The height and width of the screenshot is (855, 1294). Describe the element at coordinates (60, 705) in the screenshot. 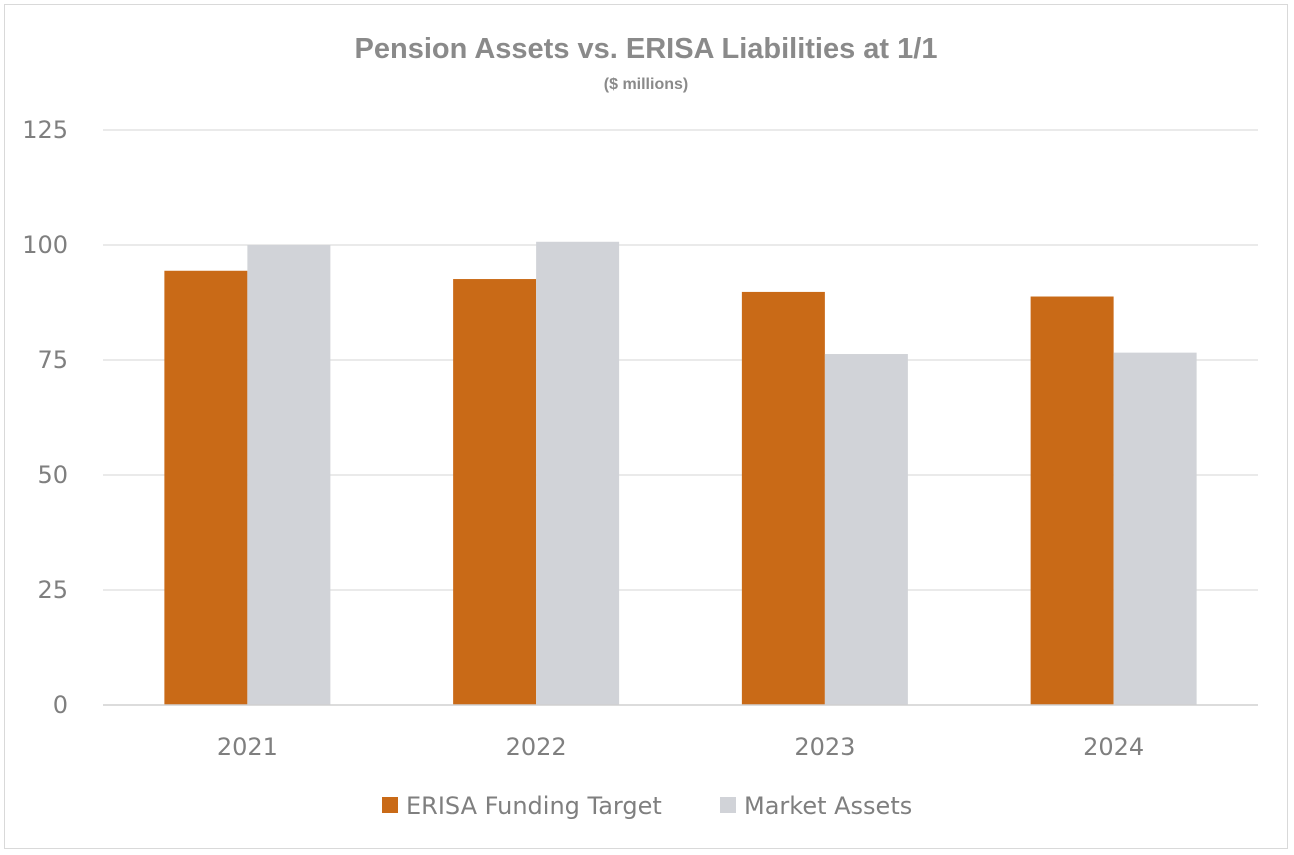

I see `y-tick-label-0: 0` at that location.